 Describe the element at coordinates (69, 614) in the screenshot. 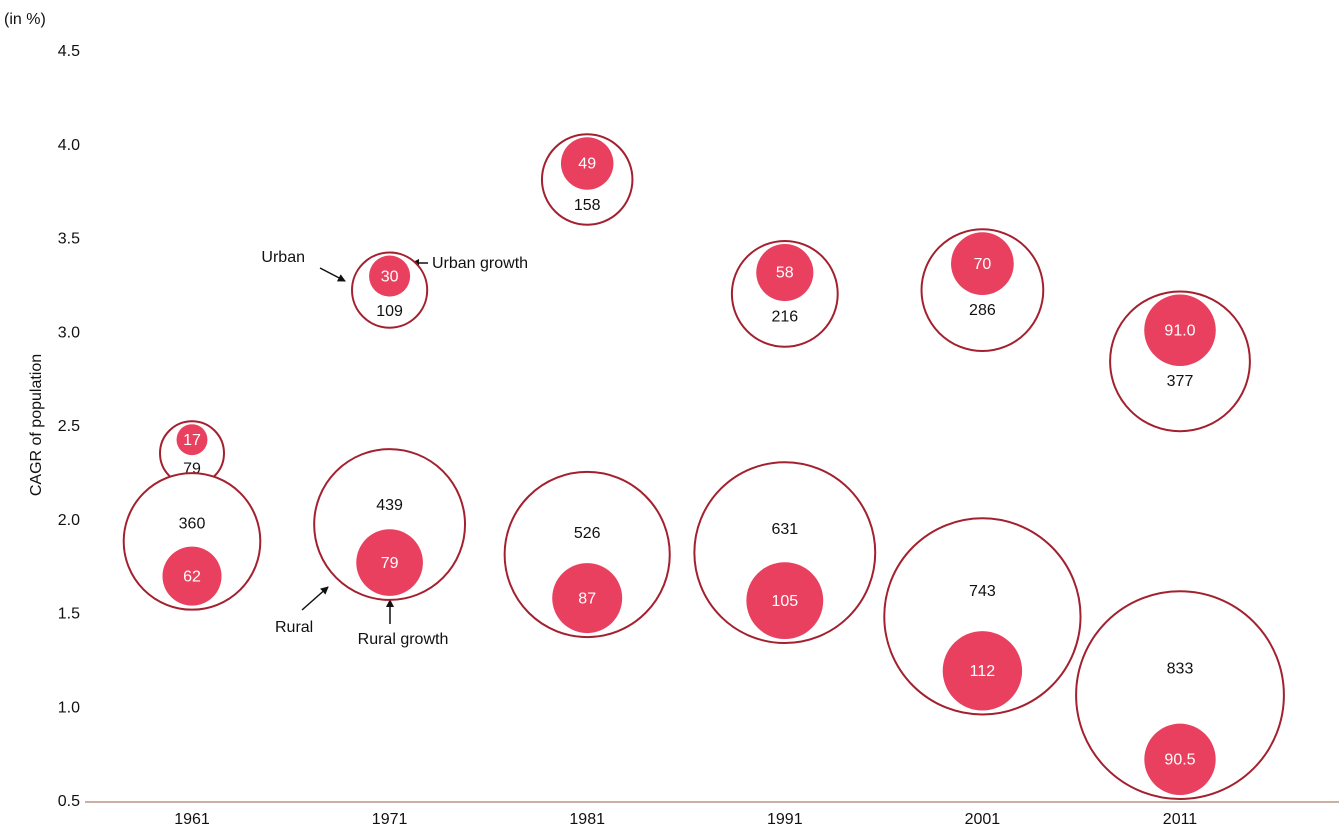

I see `y-tick-label: 1.5` at that location.